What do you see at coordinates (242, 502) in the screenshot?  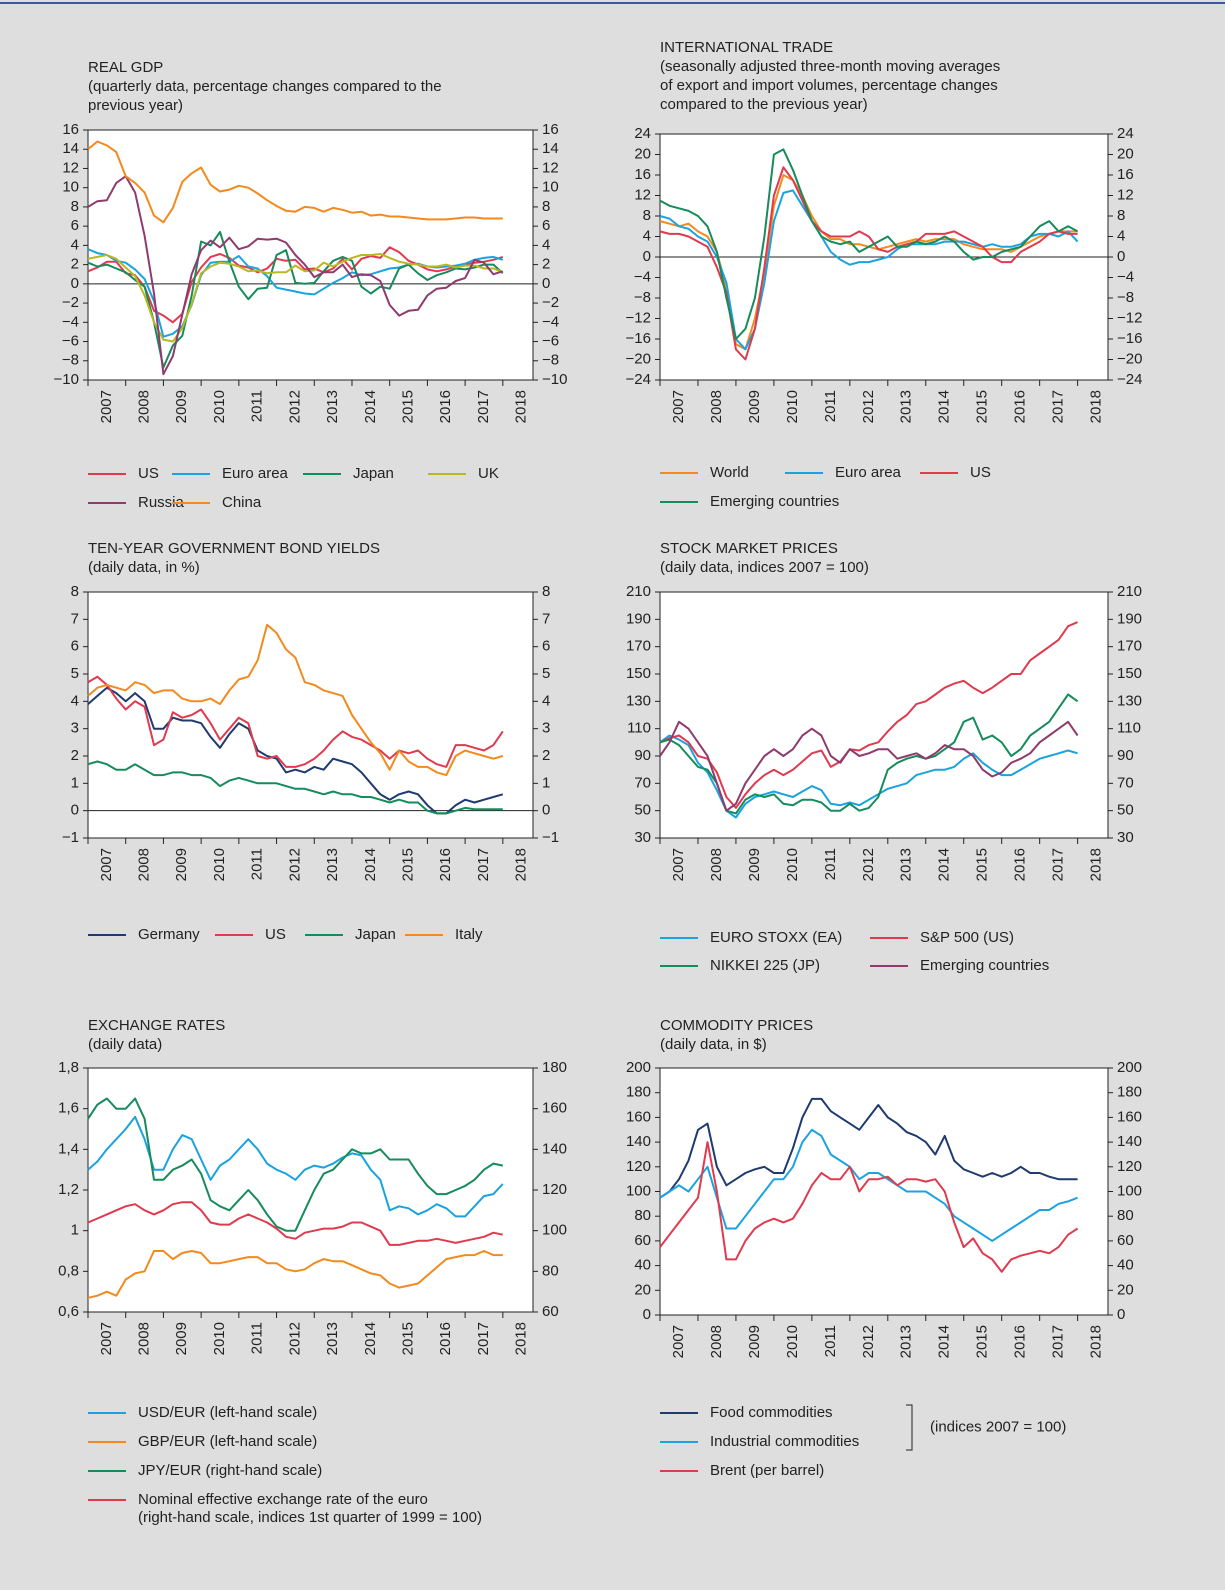 I see `legend-label: China` at bounding box center [242, 502].